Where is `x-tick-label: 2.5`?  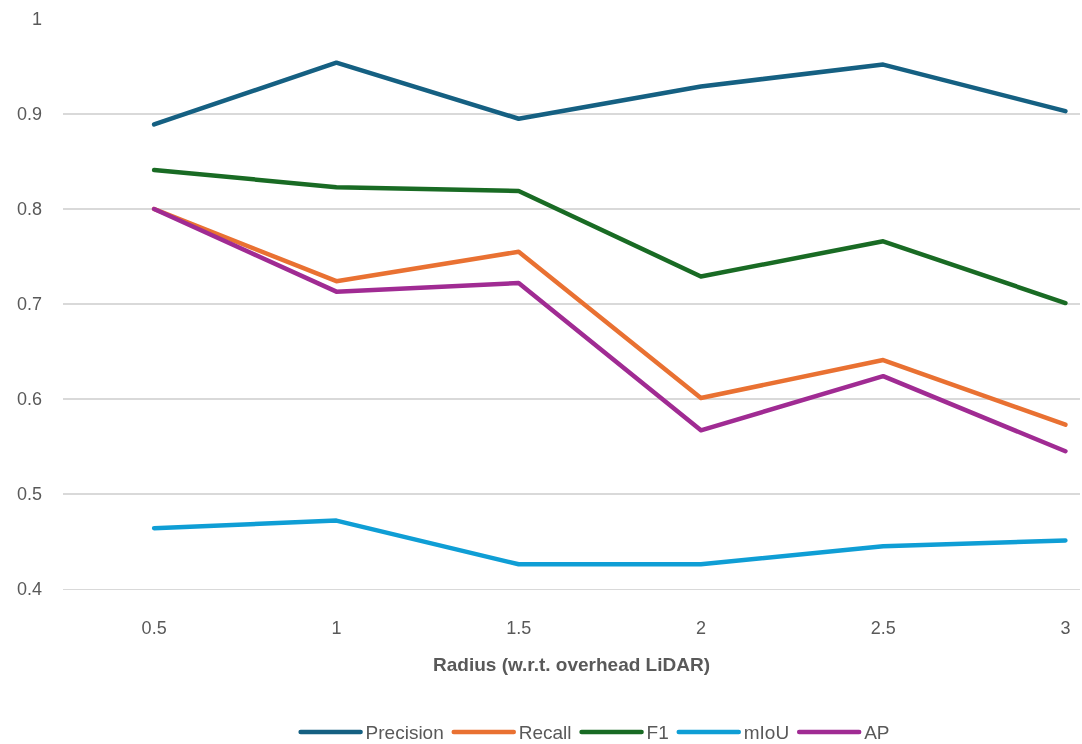
x-tick-label: 2.5 is located at coordinates (883, 627).